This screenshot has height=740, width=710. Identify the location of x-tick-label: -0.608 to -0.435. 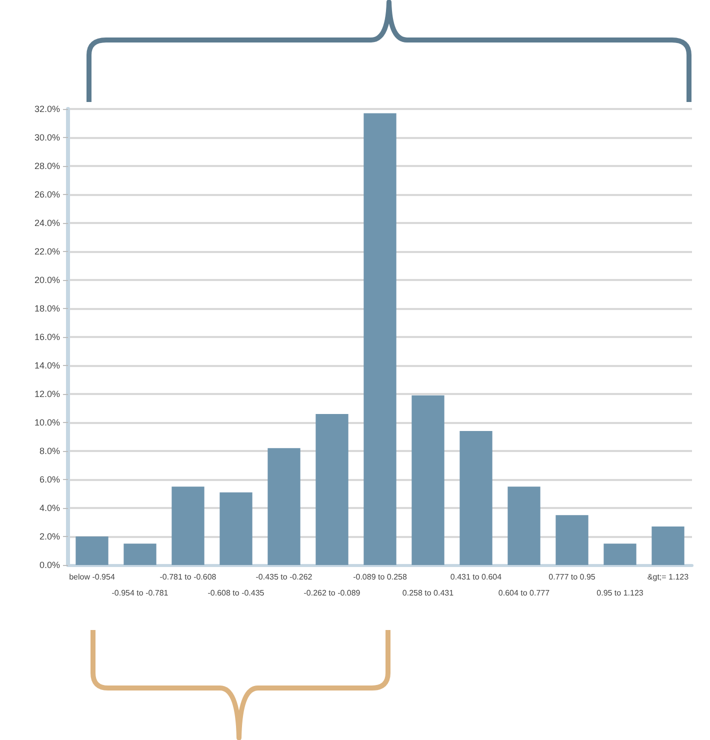
(236, 593).